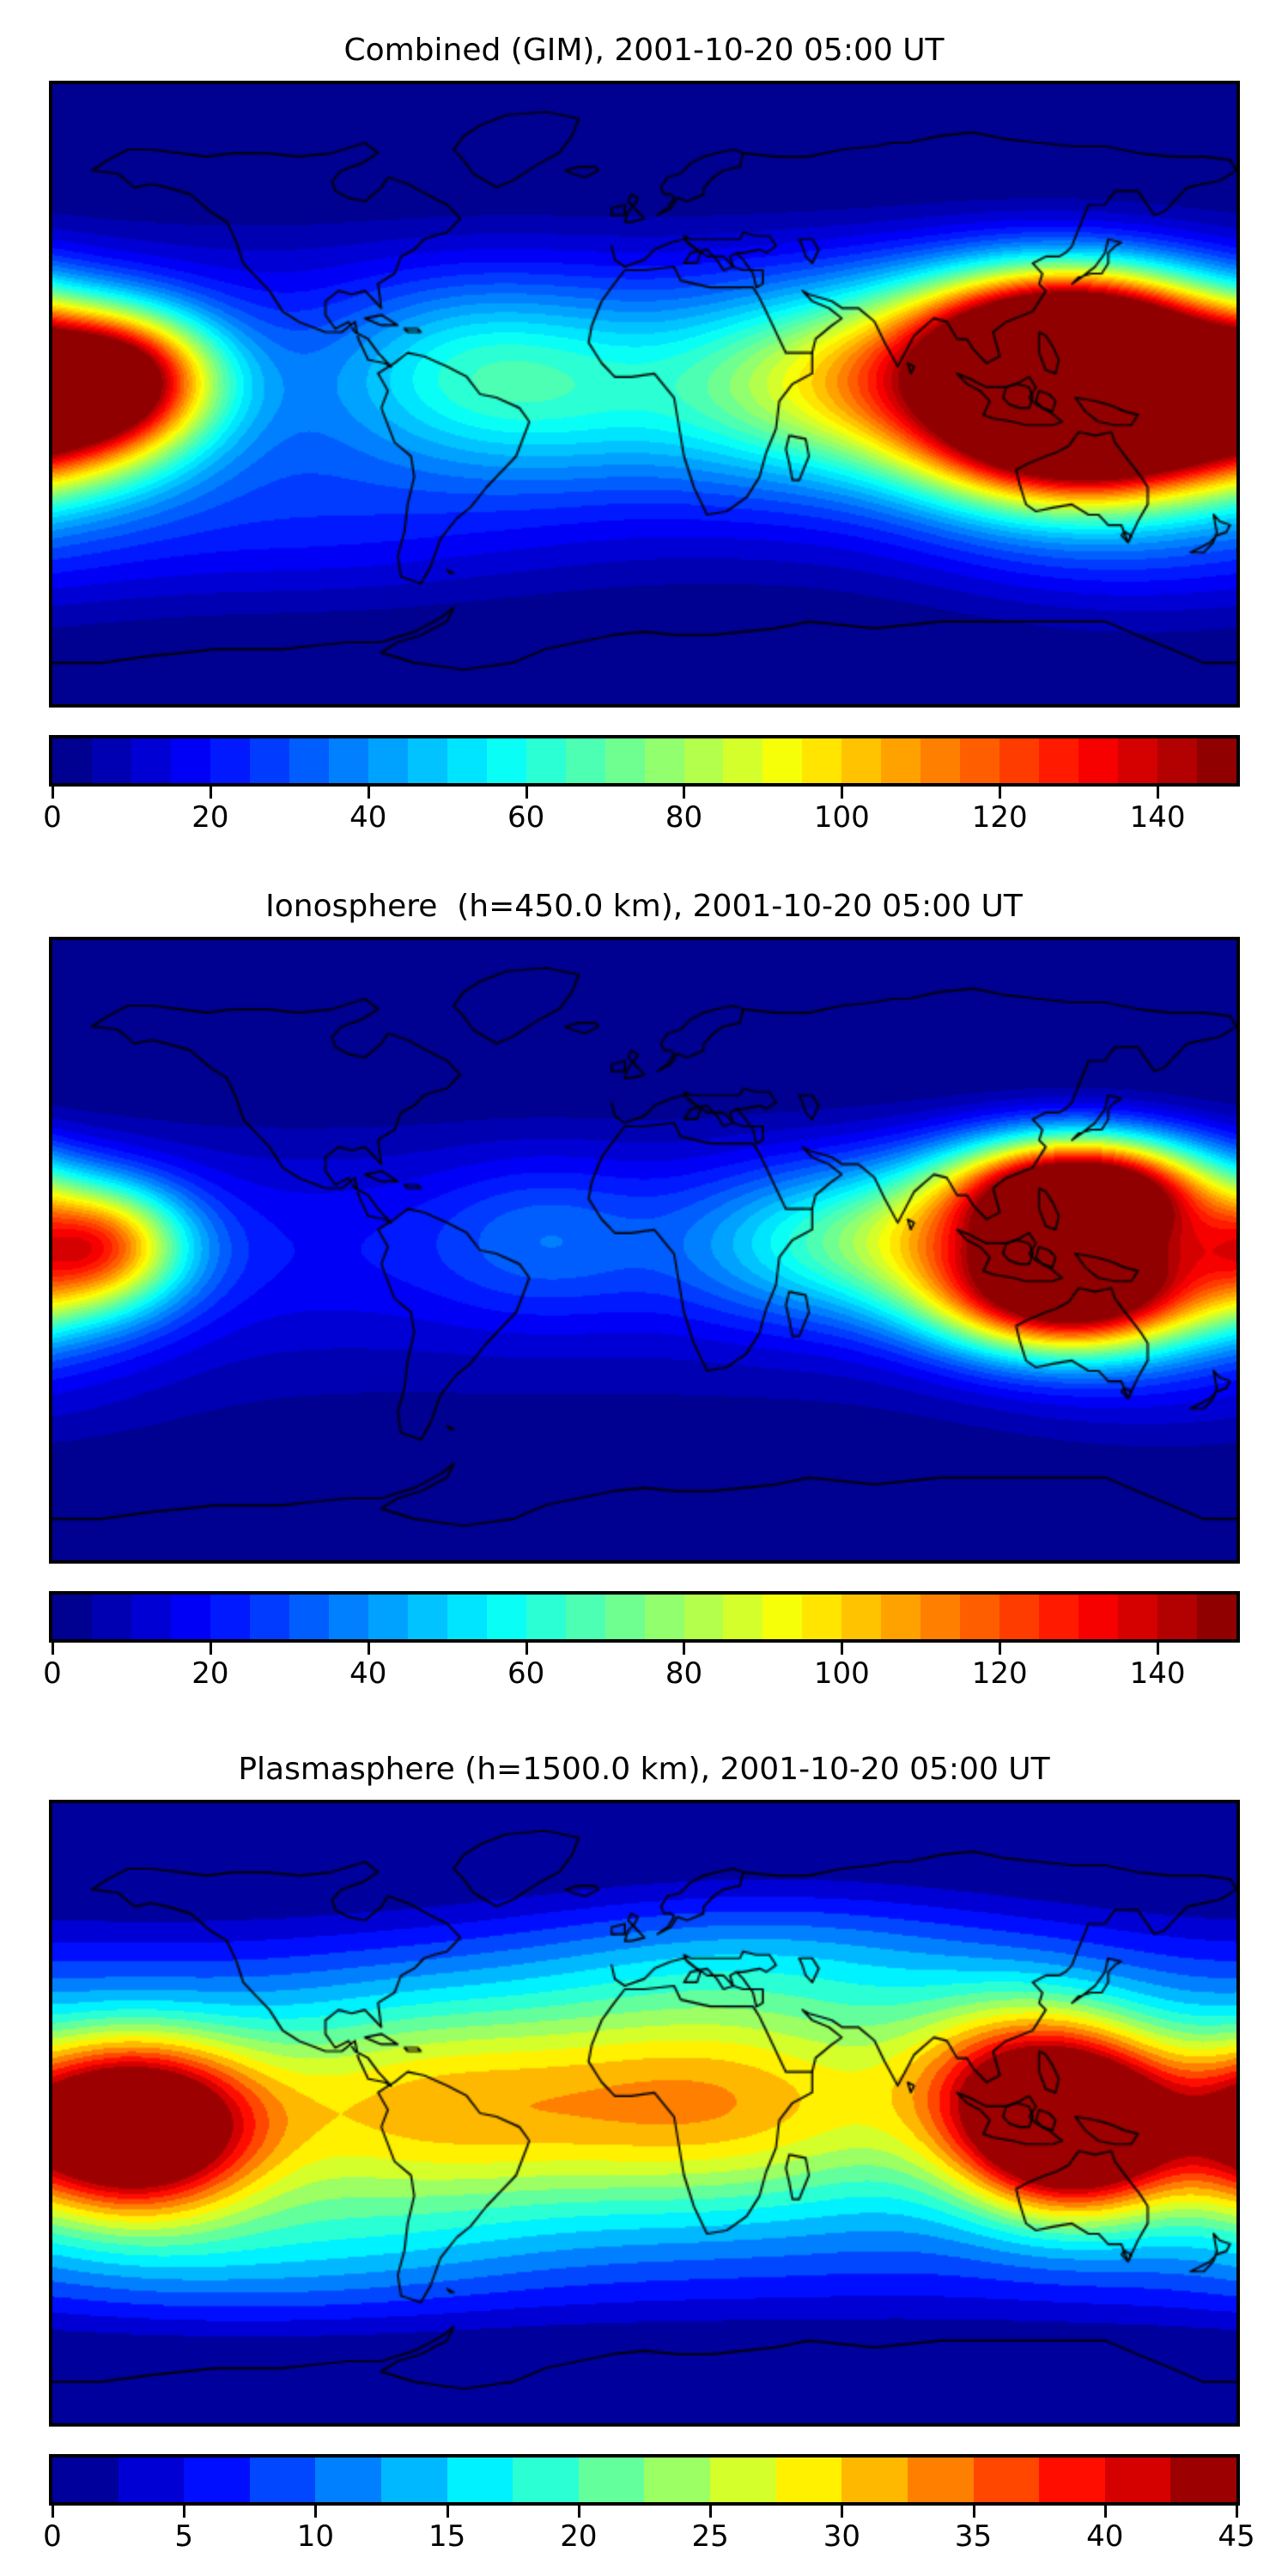  Describe the element at coordinates (1236, 2536) in the screenshot. I see `colorbar-tick-label: 45` at that location.